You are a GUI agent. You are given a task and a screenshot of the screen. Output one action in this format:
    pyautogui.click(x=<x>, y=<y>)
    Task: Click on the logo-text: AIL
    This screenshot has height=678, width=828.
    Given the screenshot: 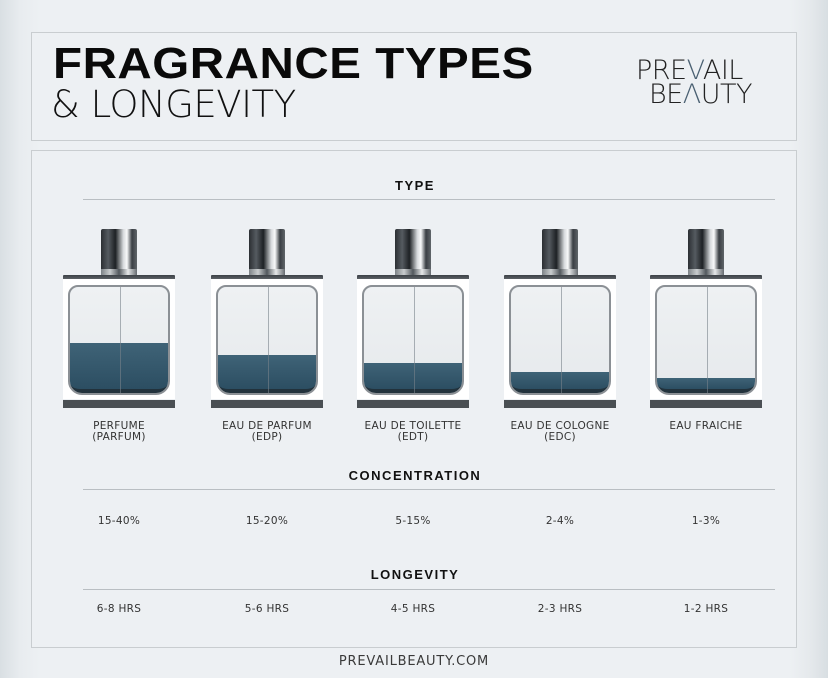 What is the action you would take?
    pyautogui.click(x=722, y=70)
    